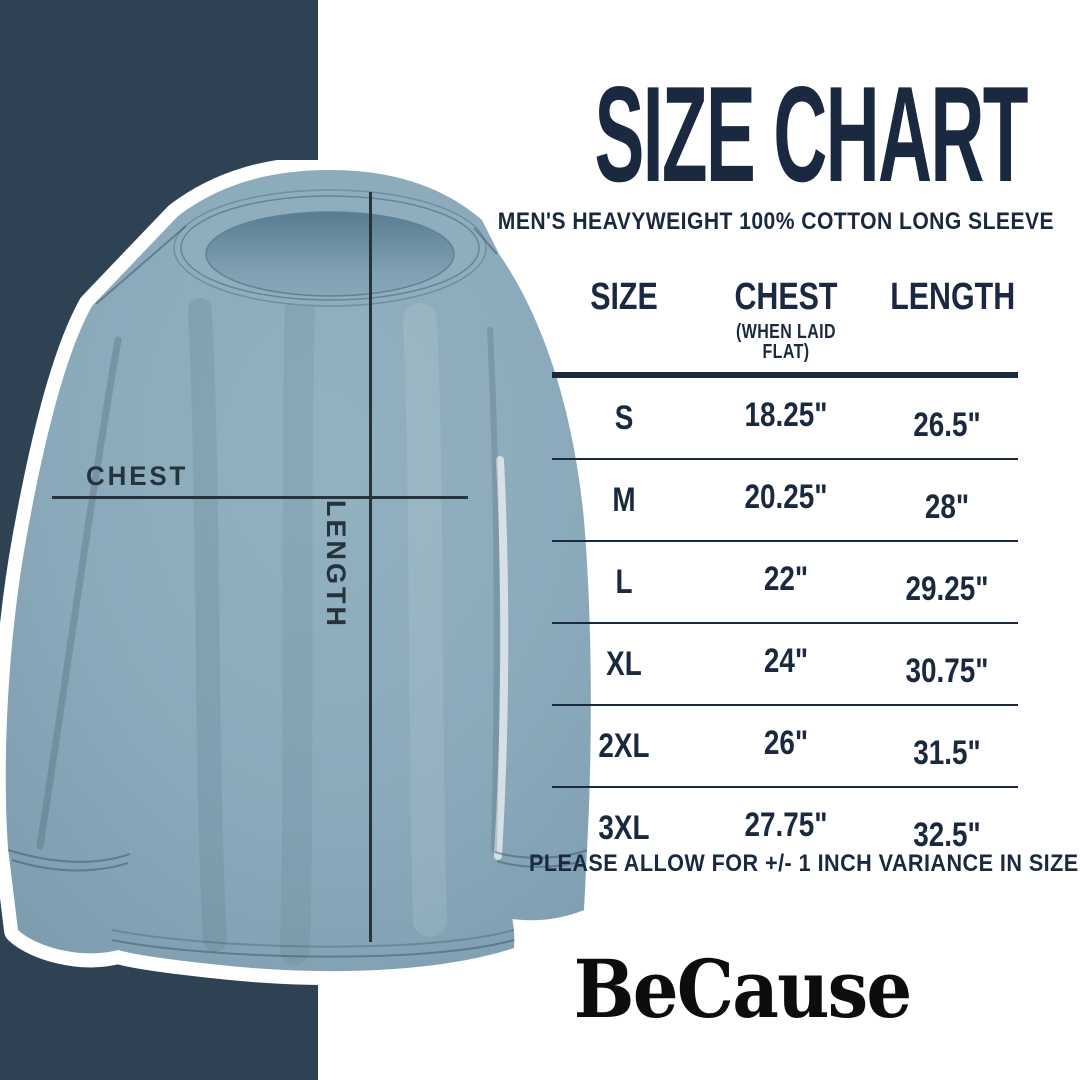 Image resolution: width=1080 pixels, height=1080 pixels. Describe the element at coordinates (786, 742) in the screenshot. I see `chest-value: 26"` at that location.